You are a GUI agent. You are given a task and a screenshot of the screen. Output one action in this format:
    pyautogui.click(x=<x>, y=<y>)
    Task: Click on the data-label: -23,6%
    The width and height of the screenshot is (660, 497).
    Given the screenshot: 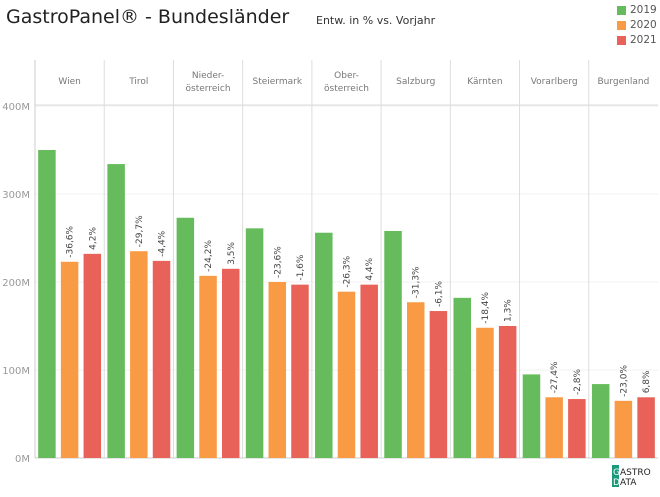 What is the action you would take?
    pyautogui.click(x=278, y=262)
    